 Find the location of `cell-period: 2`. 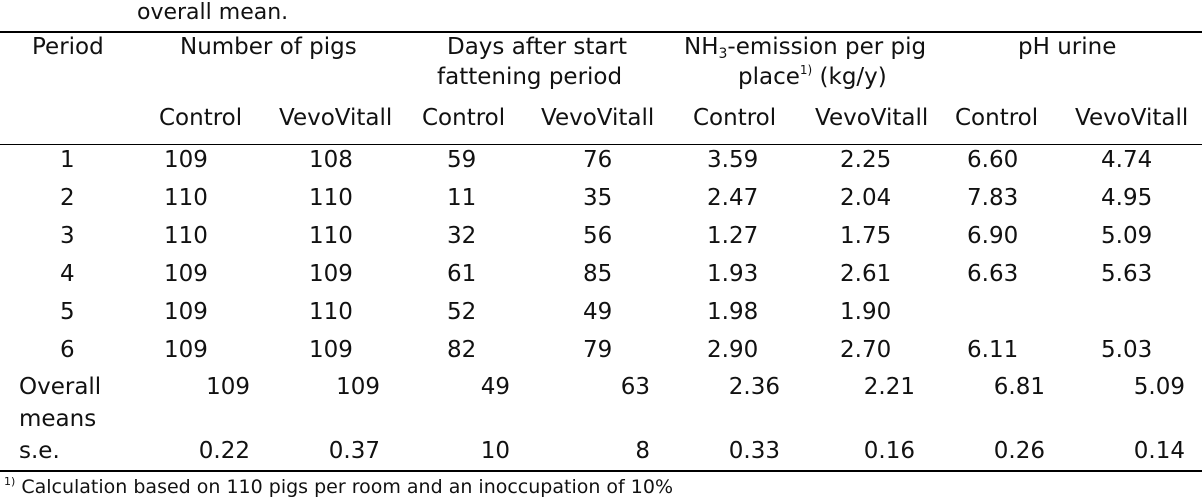

cell-period: 2 is located at coordinates (67, 198).